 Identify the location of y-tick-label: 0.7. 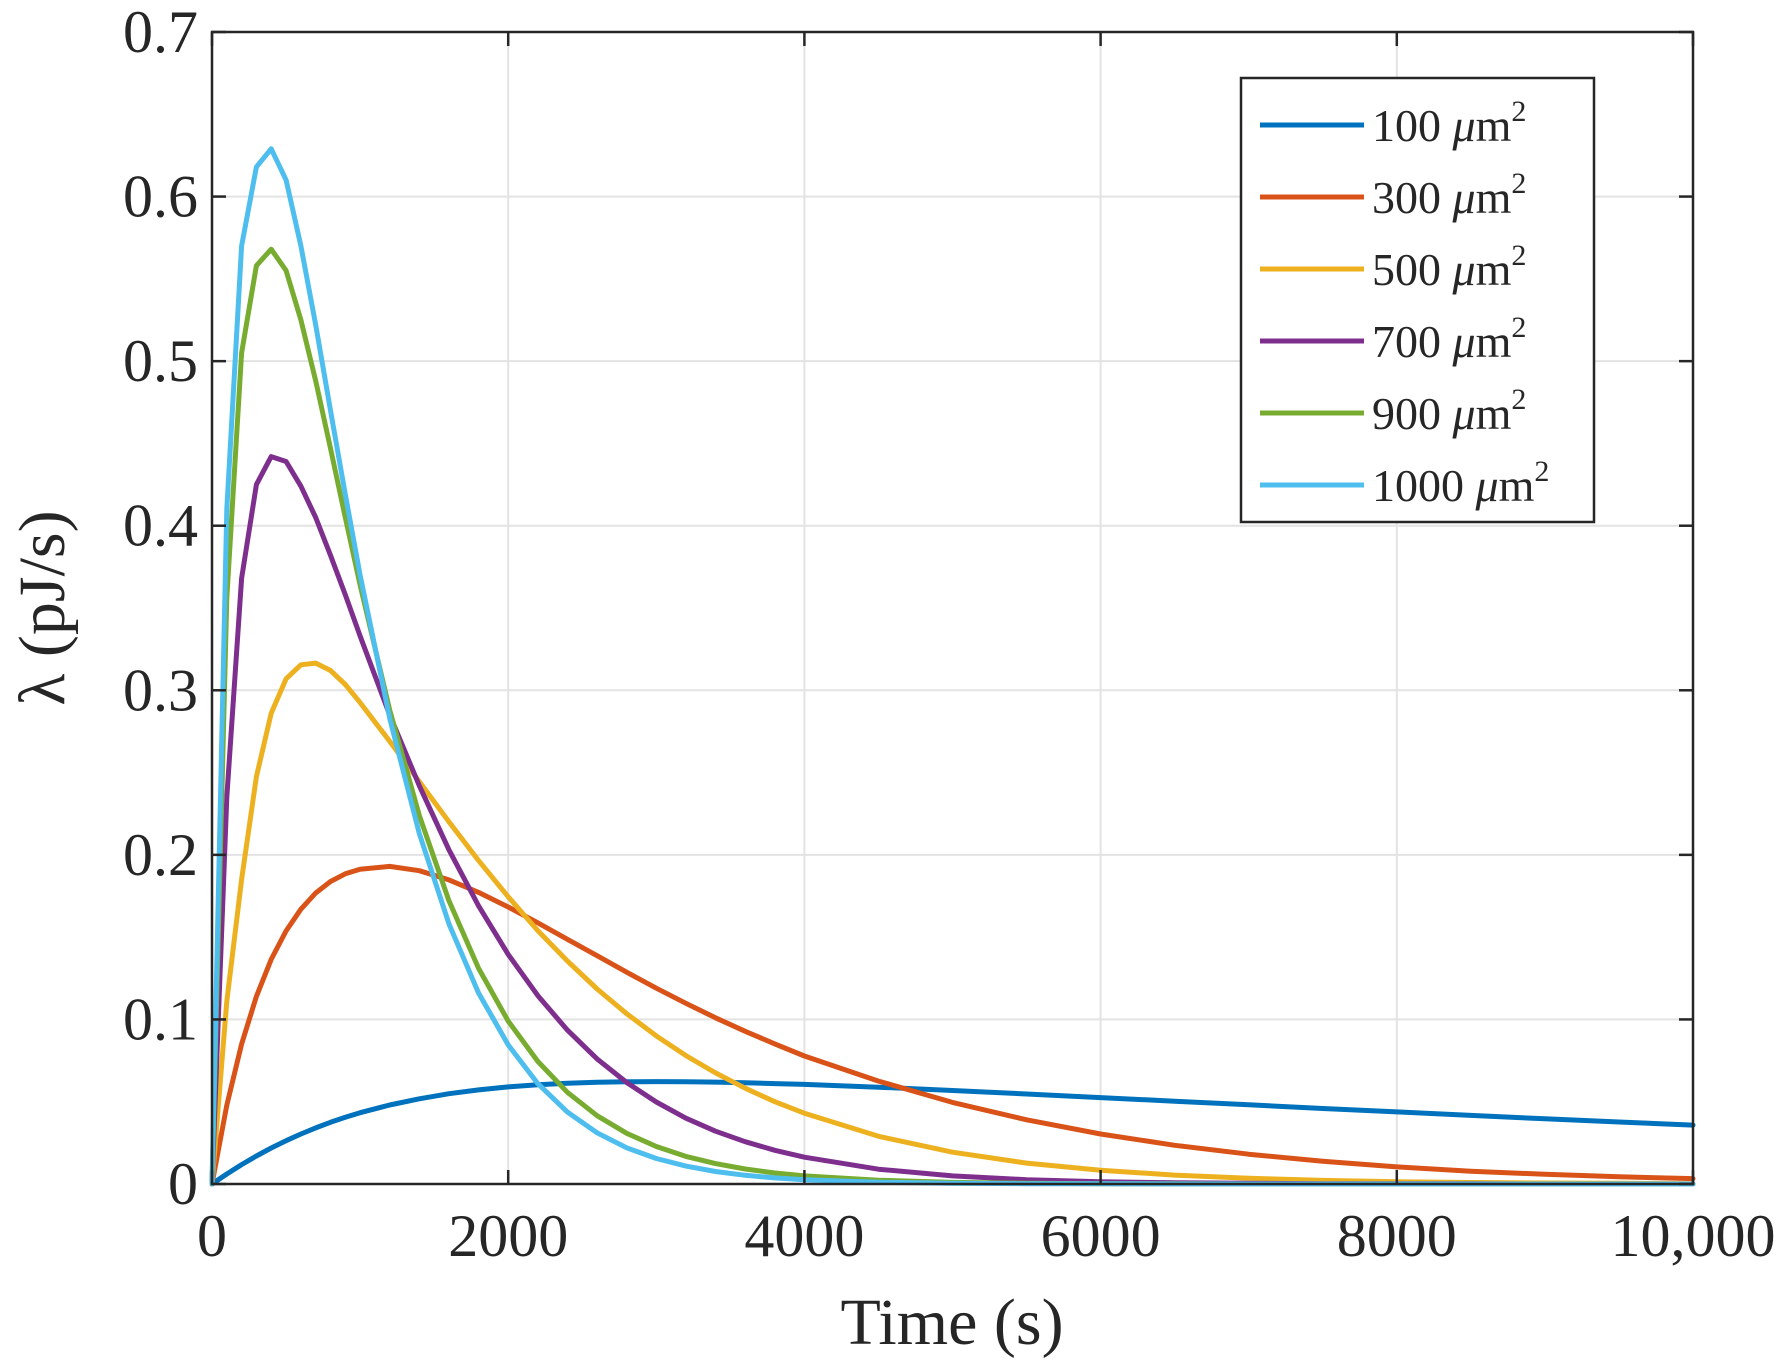
(160, 32).